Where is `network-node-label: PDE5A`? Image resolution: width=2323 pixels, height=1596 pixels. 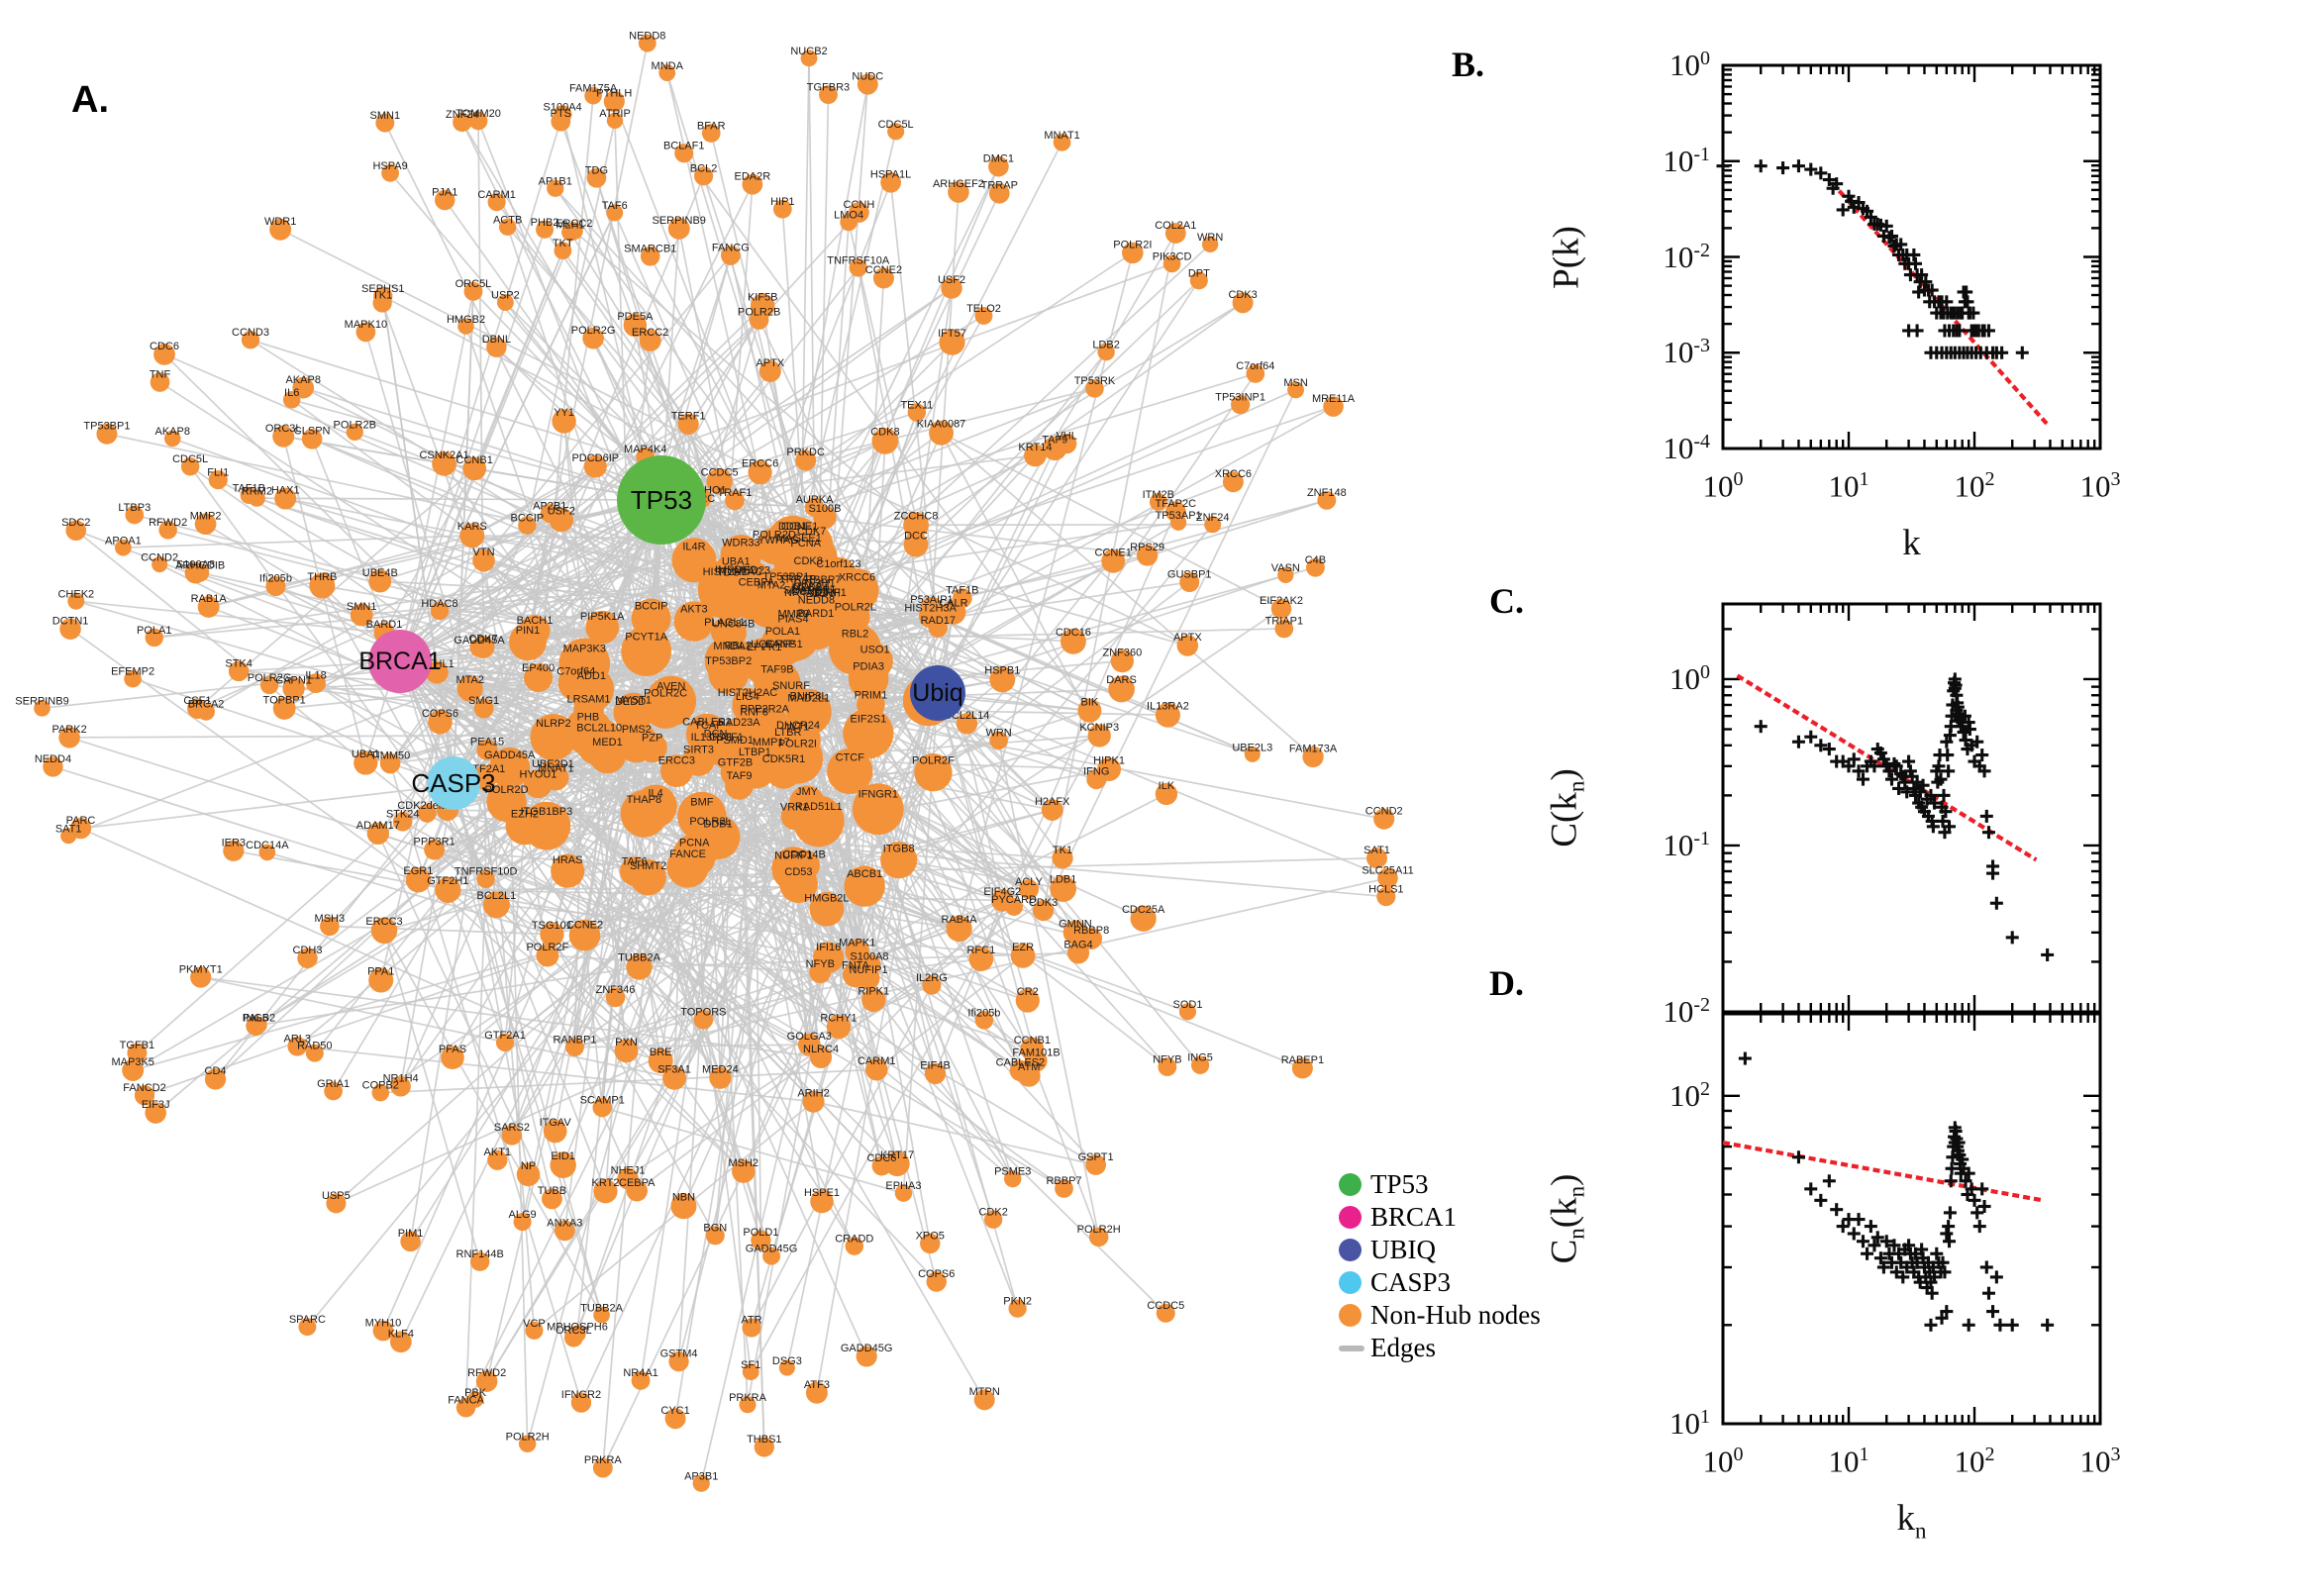 network-node-label: PDE5A is located at coordinates (635, 317).